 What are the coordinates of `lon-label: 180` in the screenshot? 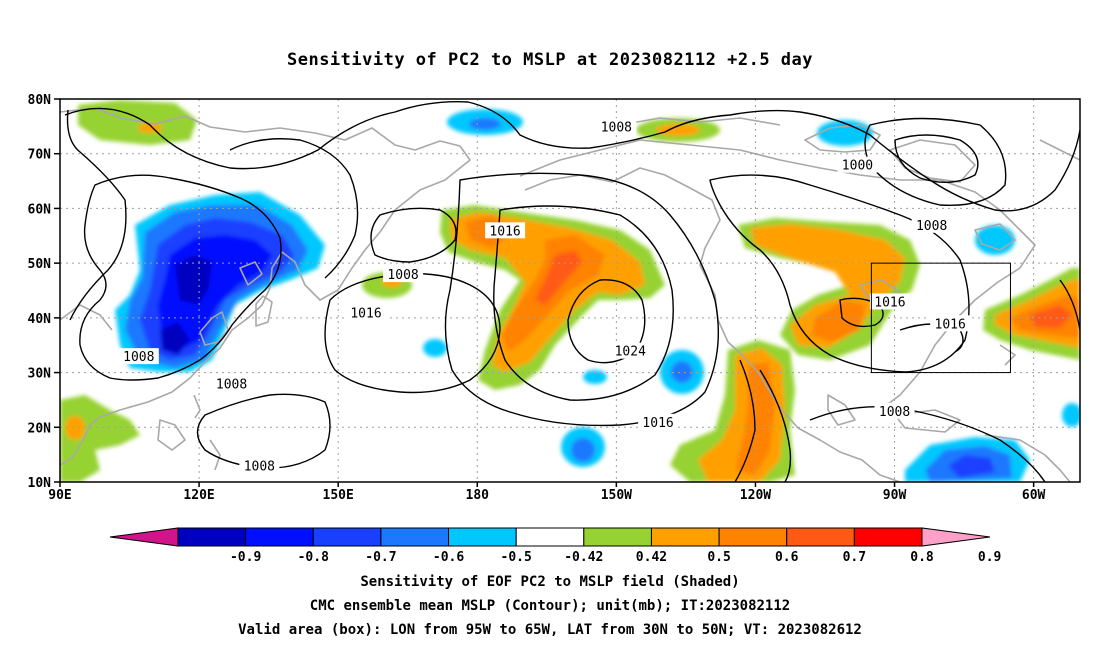 It's located at (478, 495).